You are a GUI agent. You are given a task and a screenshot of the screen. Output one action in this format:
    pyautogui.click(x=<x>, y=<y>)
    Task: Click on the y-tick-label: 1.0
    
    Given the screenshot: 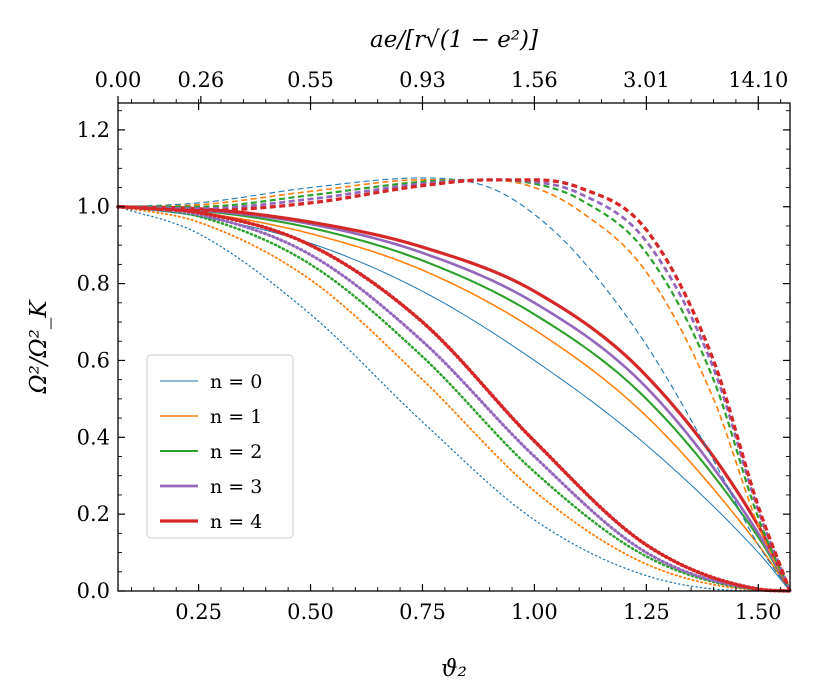 What is the action you would take?
    pyautogui.click(x=93, y=207)
    